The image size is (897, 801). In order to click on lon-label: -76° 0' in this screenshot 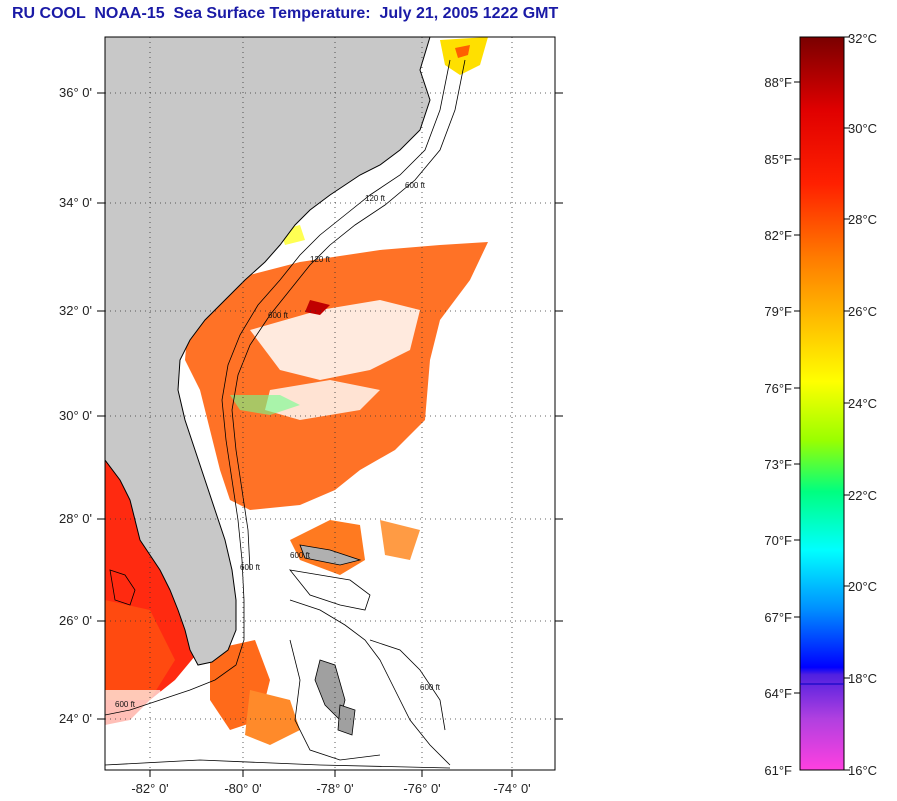, I will do `click(421, 788)`.